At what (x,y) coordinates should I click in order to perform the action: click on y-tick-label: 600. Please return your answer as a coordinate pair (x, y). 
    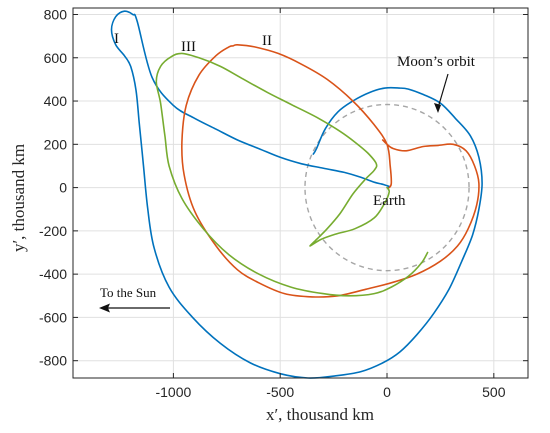
    Looking at the image, I should click on (56, 58).